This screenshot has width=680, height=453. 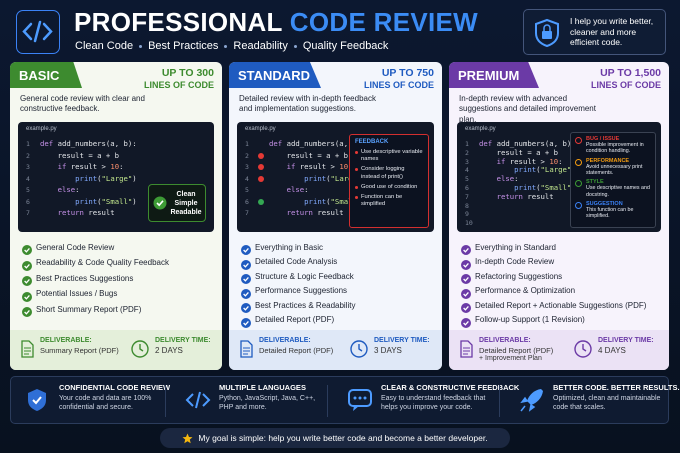 What do you see at coordinates (610, 213) in the screenshot?
I see `annotation-text: This function can be simplified.` at bounding box center [610, 213].